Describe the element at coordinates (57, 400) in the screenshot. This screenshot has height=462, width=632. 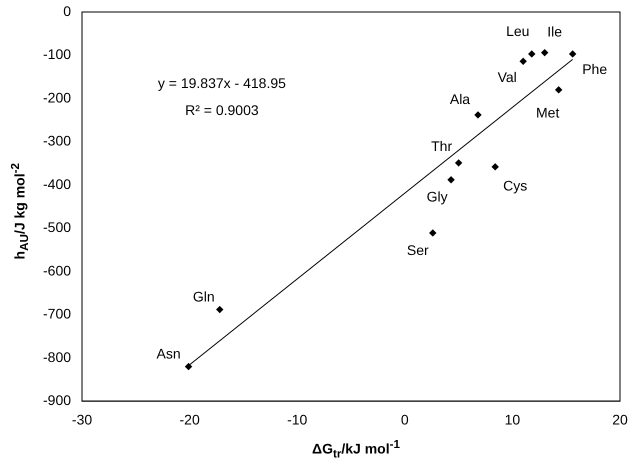
I see `y-tick-label: -900` at that location.